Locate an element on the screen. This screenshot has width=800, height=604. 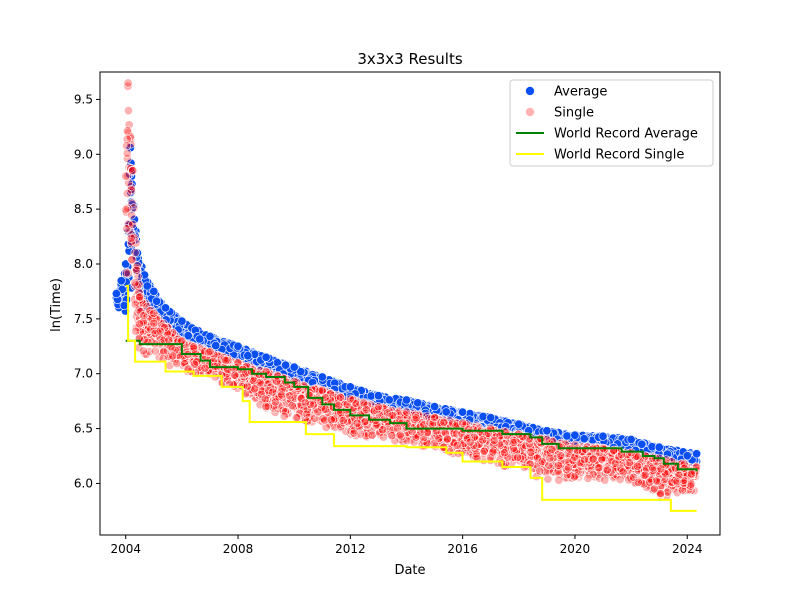
y-tick-label: 7.0 is located at coordinates (83, 374).